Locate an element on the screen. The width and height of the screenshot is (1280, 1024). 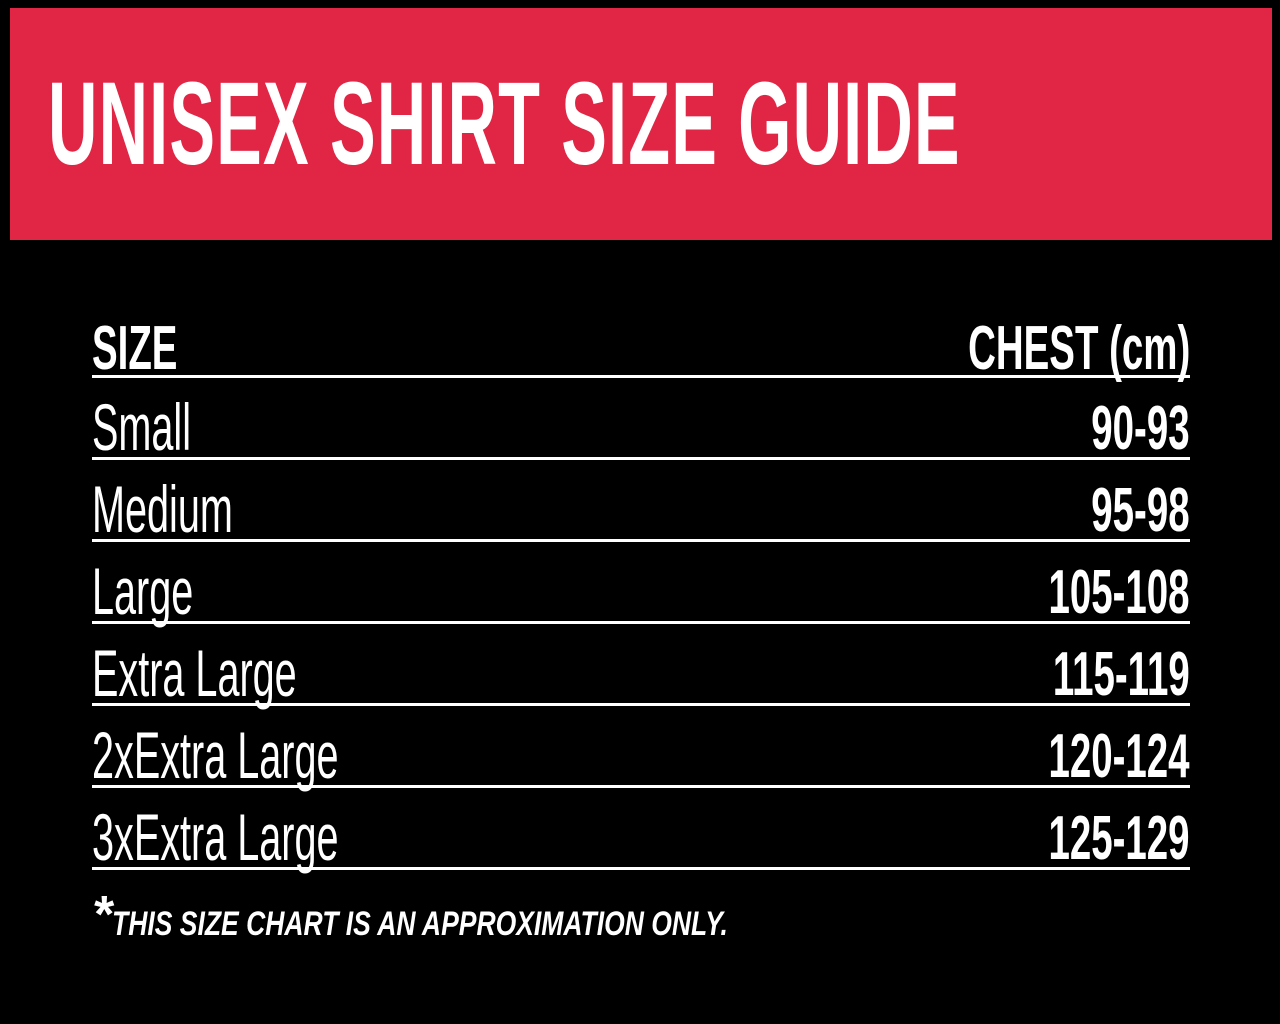
asterisk-marker: * is located at coordinates (102, 915).